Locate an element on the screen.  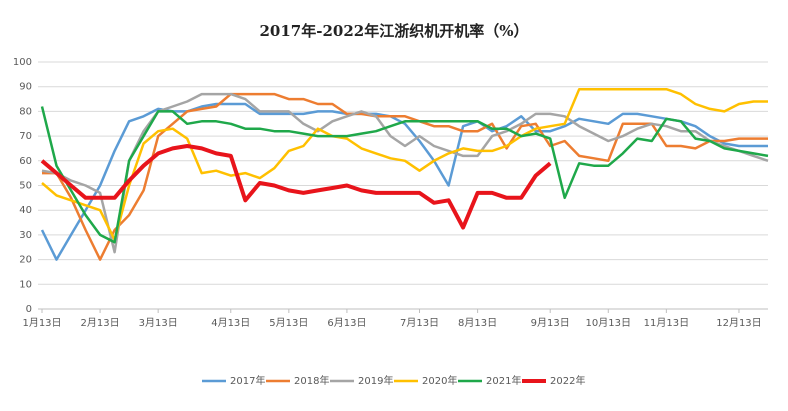
y-tick-label: 70 is located at coordinates (25, 136).